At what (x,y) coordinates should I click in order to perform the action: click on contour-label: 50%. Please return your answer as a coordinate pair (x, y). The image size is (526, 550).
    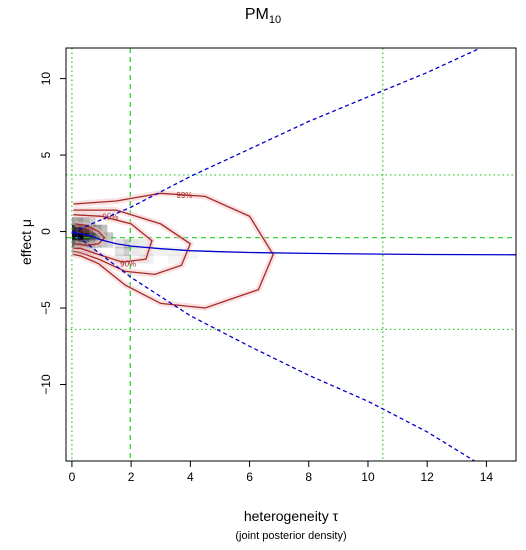
    Looking at the image, I should click on (85, 230).